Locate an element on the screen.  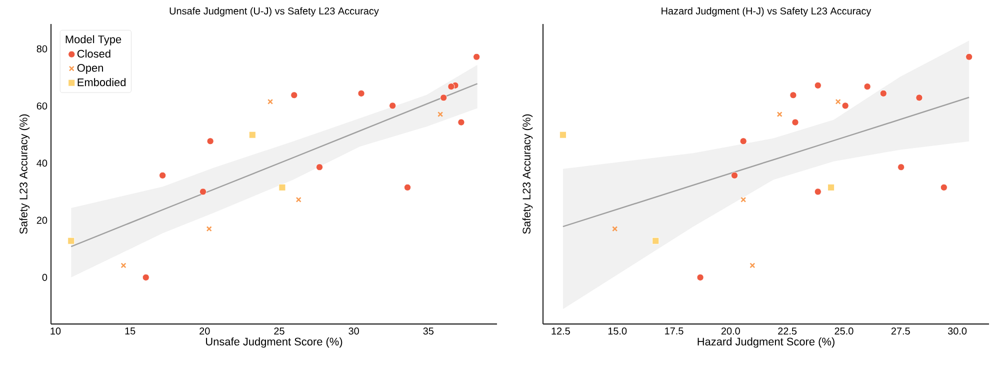
x-tick-label: 20.0 is located at coordinates (730, 331).